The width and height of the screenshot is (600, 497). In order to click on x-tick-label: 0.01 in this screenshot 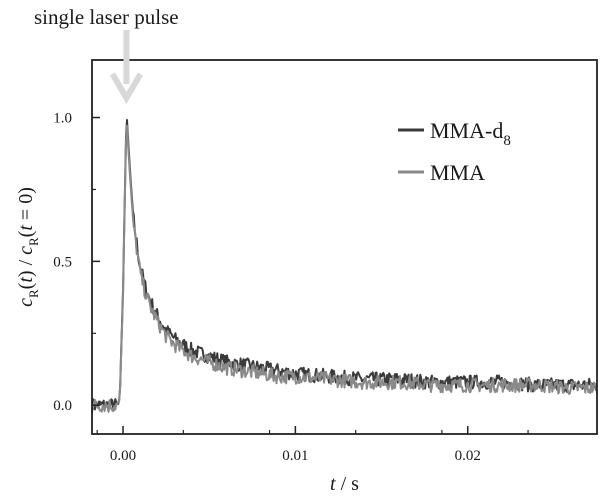, I will do `click(295, 456)`.